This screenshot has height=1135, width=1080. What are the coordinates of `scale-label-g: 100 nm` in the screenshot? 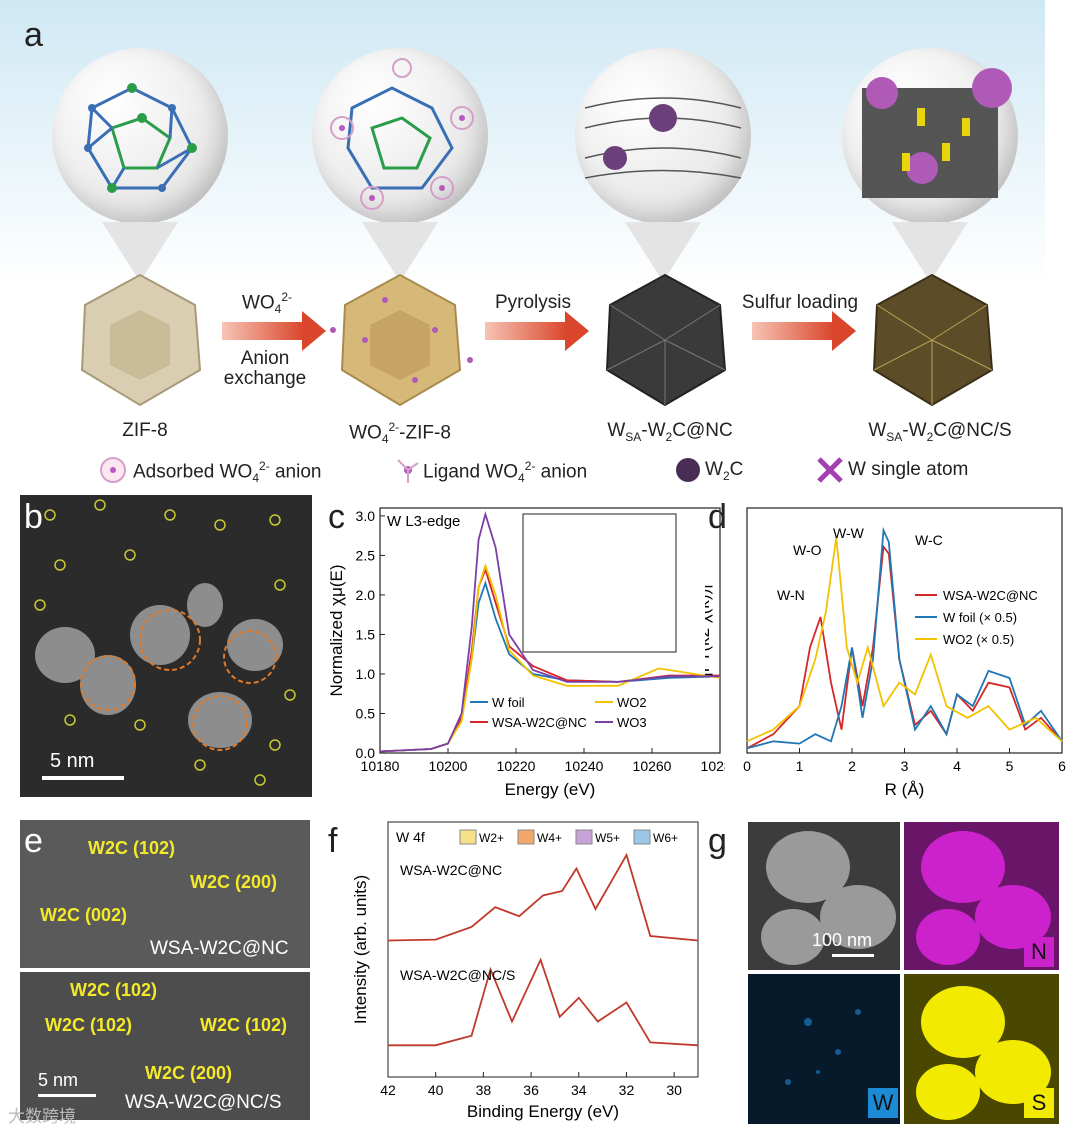 It's located at (842, 940).